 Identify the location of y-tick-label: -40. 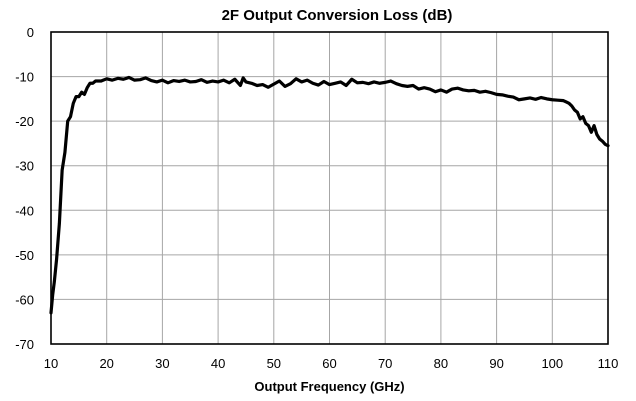
(24, 210).